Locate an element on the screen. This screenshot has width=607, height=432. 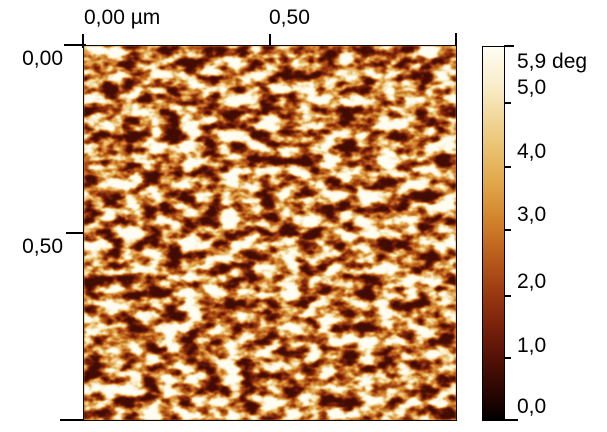
colorbar is located at coordinates (493, 233).